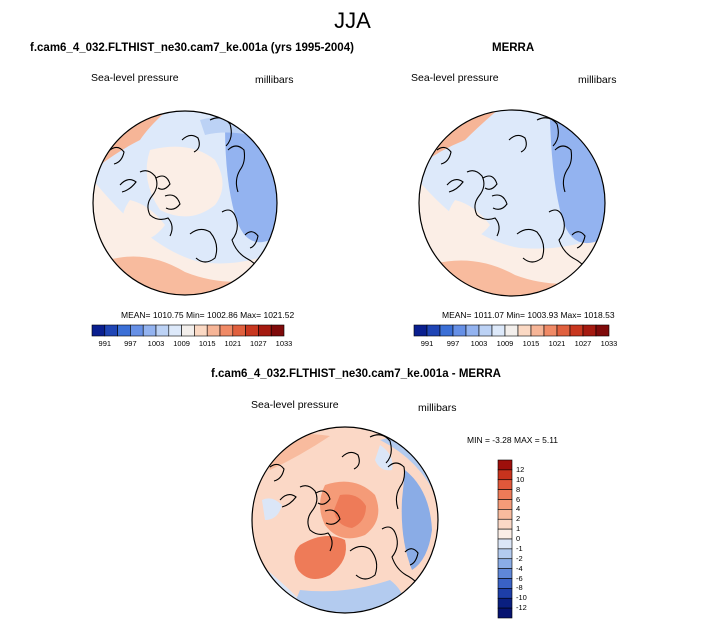 The width and height of the screenshot is (705, 631). Describe the element at coordinates (233, 343) in the screenshot. I see `panel1-colorbar-label: 1021` at that location.